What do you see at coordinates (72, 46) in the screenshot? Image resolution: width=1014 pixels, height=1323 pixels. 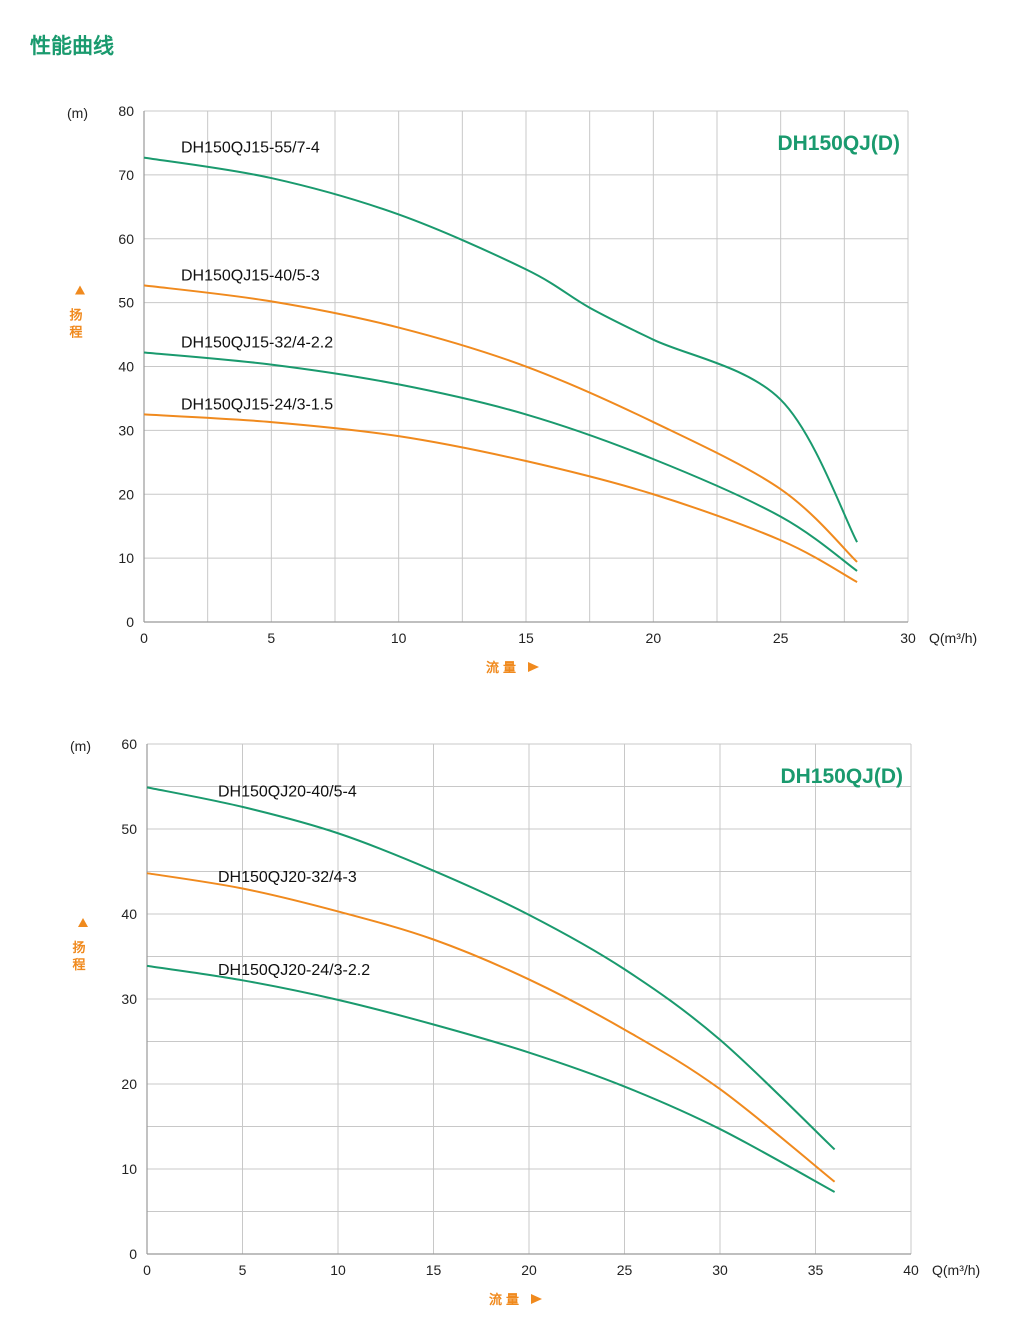 I see `page-title: 性能曲线` at bounding box center [72, 46].